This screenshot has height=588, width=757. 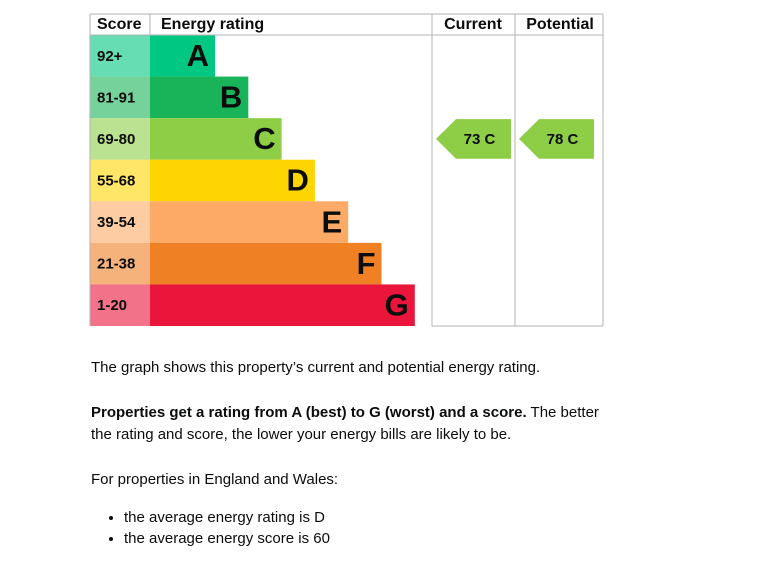 I want to click on current-arrow, so click(x=473, y=139).